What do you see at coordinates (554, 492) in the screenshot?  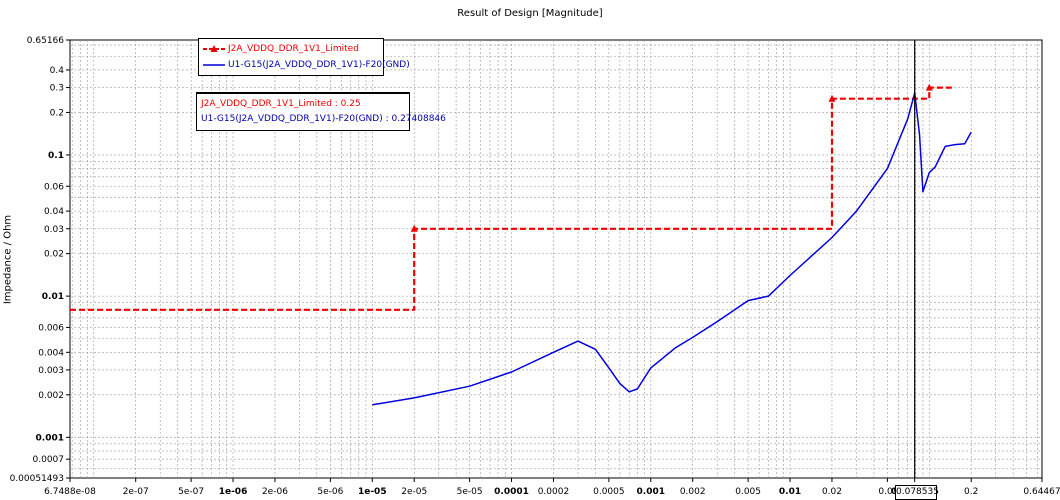 I see `x-tick-label: 0.0002` at bounding box center [554, 492].